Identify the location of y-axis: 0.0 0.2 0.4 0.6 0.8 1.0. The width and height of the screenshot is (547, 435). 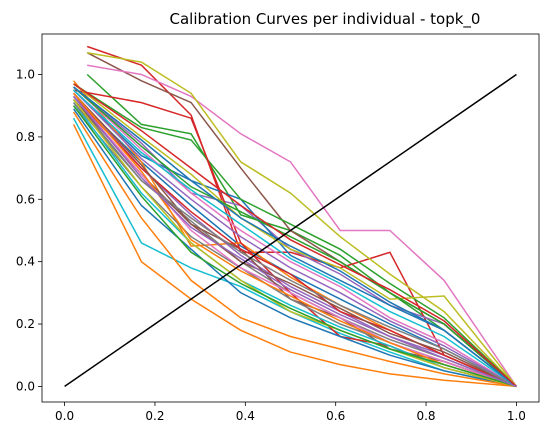
(29, 230).